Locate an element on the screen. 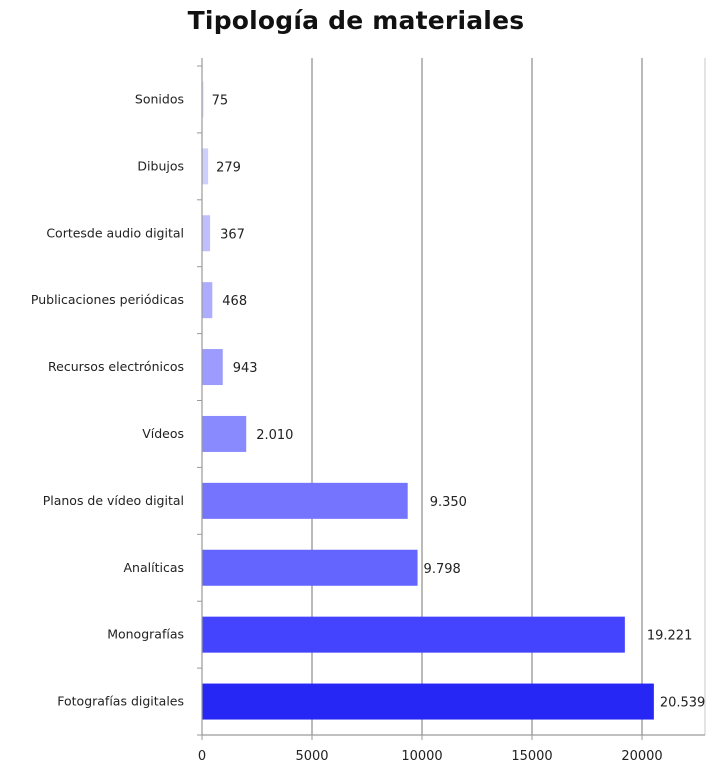 The height and width of the screenshot is (769, 712). category-label-8: Monografías is located at coordinates (145, 634).